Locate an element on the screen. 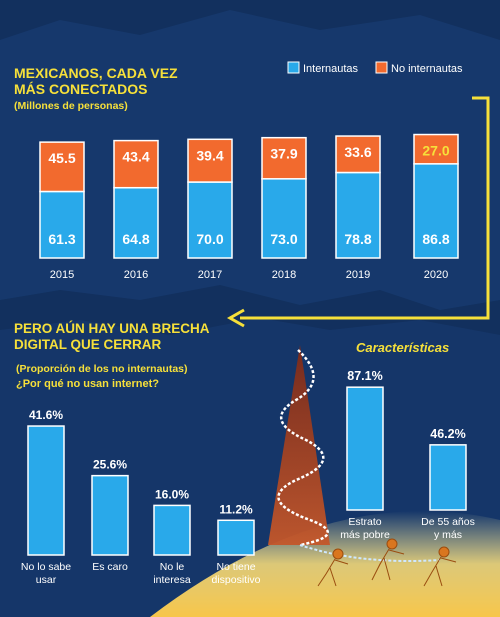 The image size is (500, 617). category-label: No lo sabe usar is located at coordinates (46, 573).